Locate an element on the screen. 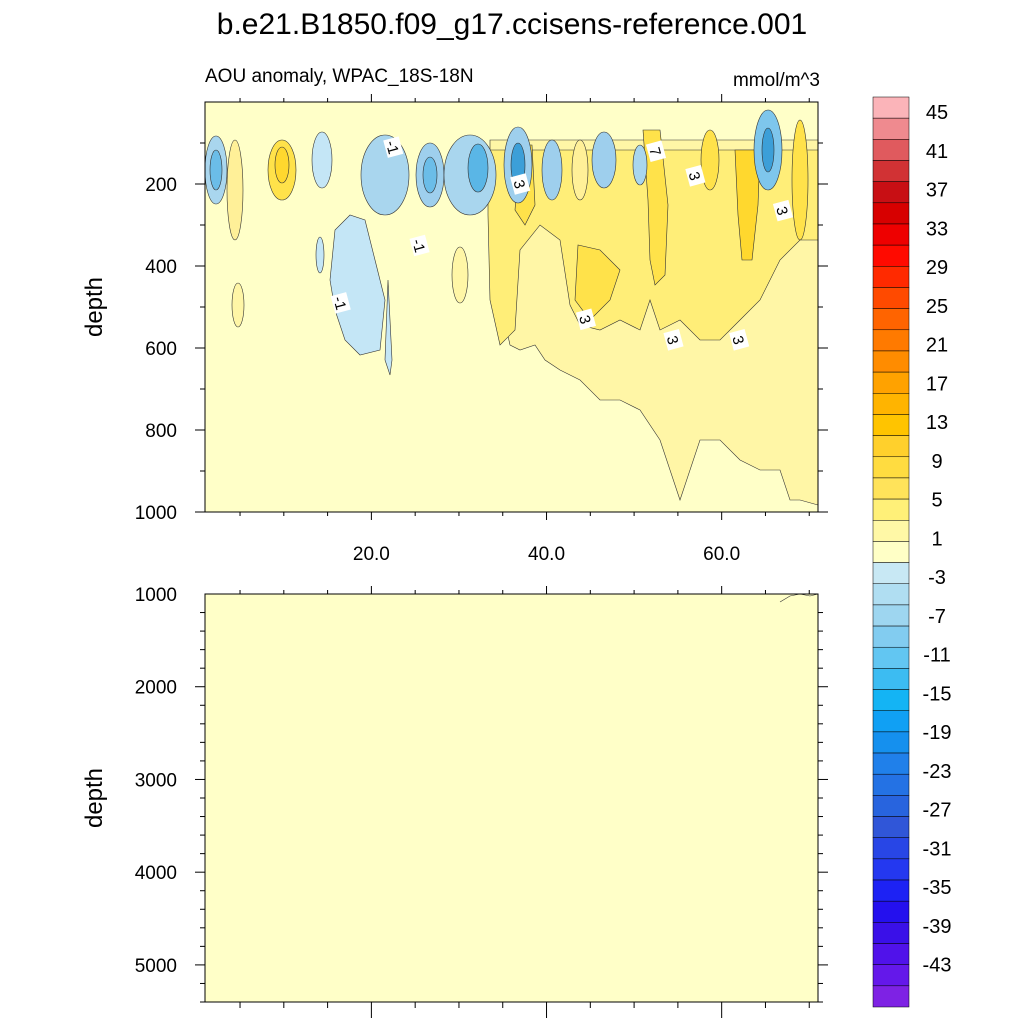 Image resolution: width=1024 pixels, height=1024 pixels. colorbar-label: -35 is located at coordinates (937, 888).